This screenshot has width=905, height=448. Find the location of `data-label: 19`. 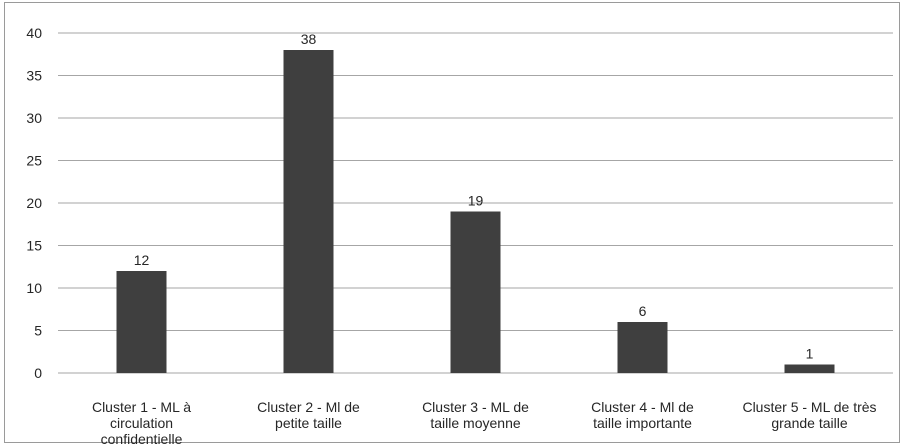

data-label: 19 is located at coordinates (476, 201).